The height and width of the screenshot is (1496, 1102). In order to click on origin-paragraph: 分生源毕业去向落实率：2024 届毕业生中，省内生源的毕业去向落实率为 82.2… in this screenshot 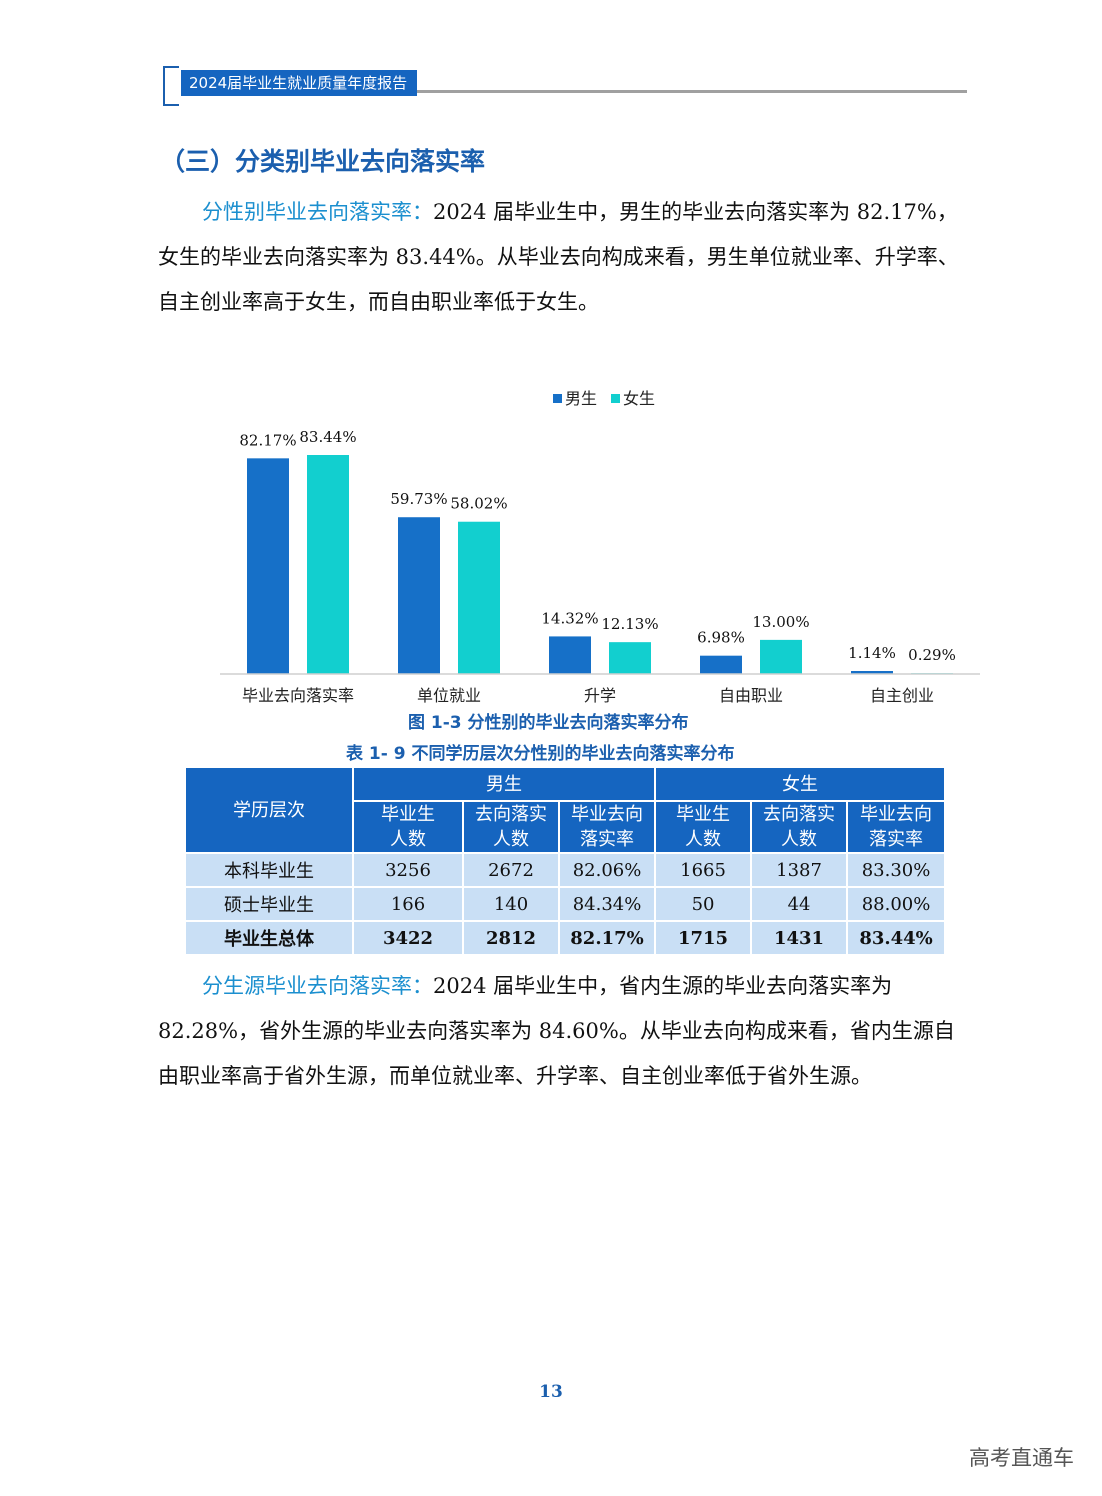, I will do `click(565, 1031)`.